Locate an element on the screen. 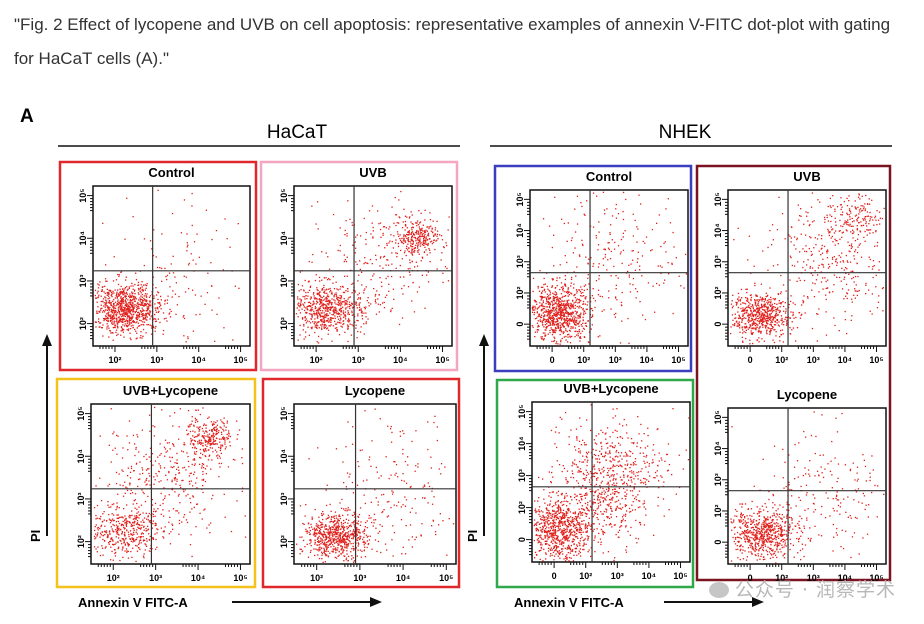 Image resolution: width=924 pixels, height=624 pixels. dotplot-hacat-control: Control 10² 10³ 10⁴ 10⁵ 10² 10³ 10⁴ 10⁵ is located at coordinates (158, 266).